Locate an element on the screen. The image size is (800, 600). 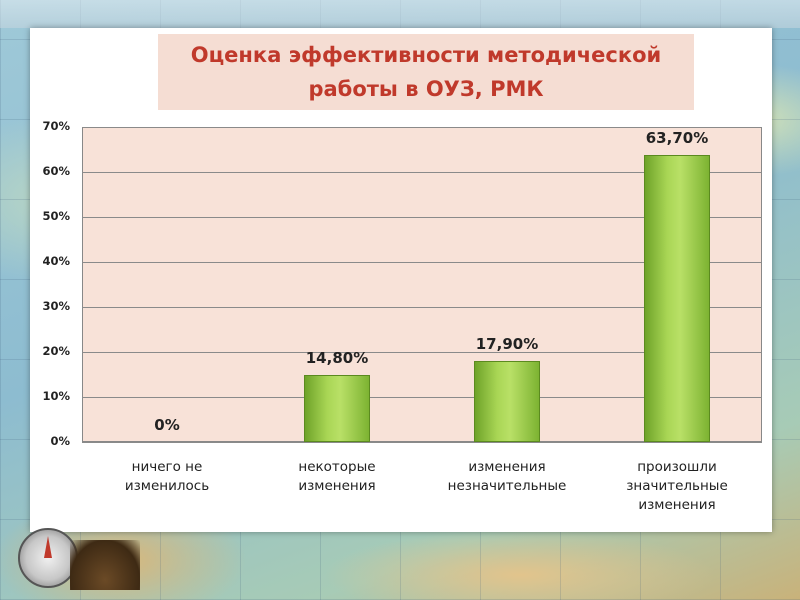
y-tick-label: 60% is located at coordinates (56, 171).